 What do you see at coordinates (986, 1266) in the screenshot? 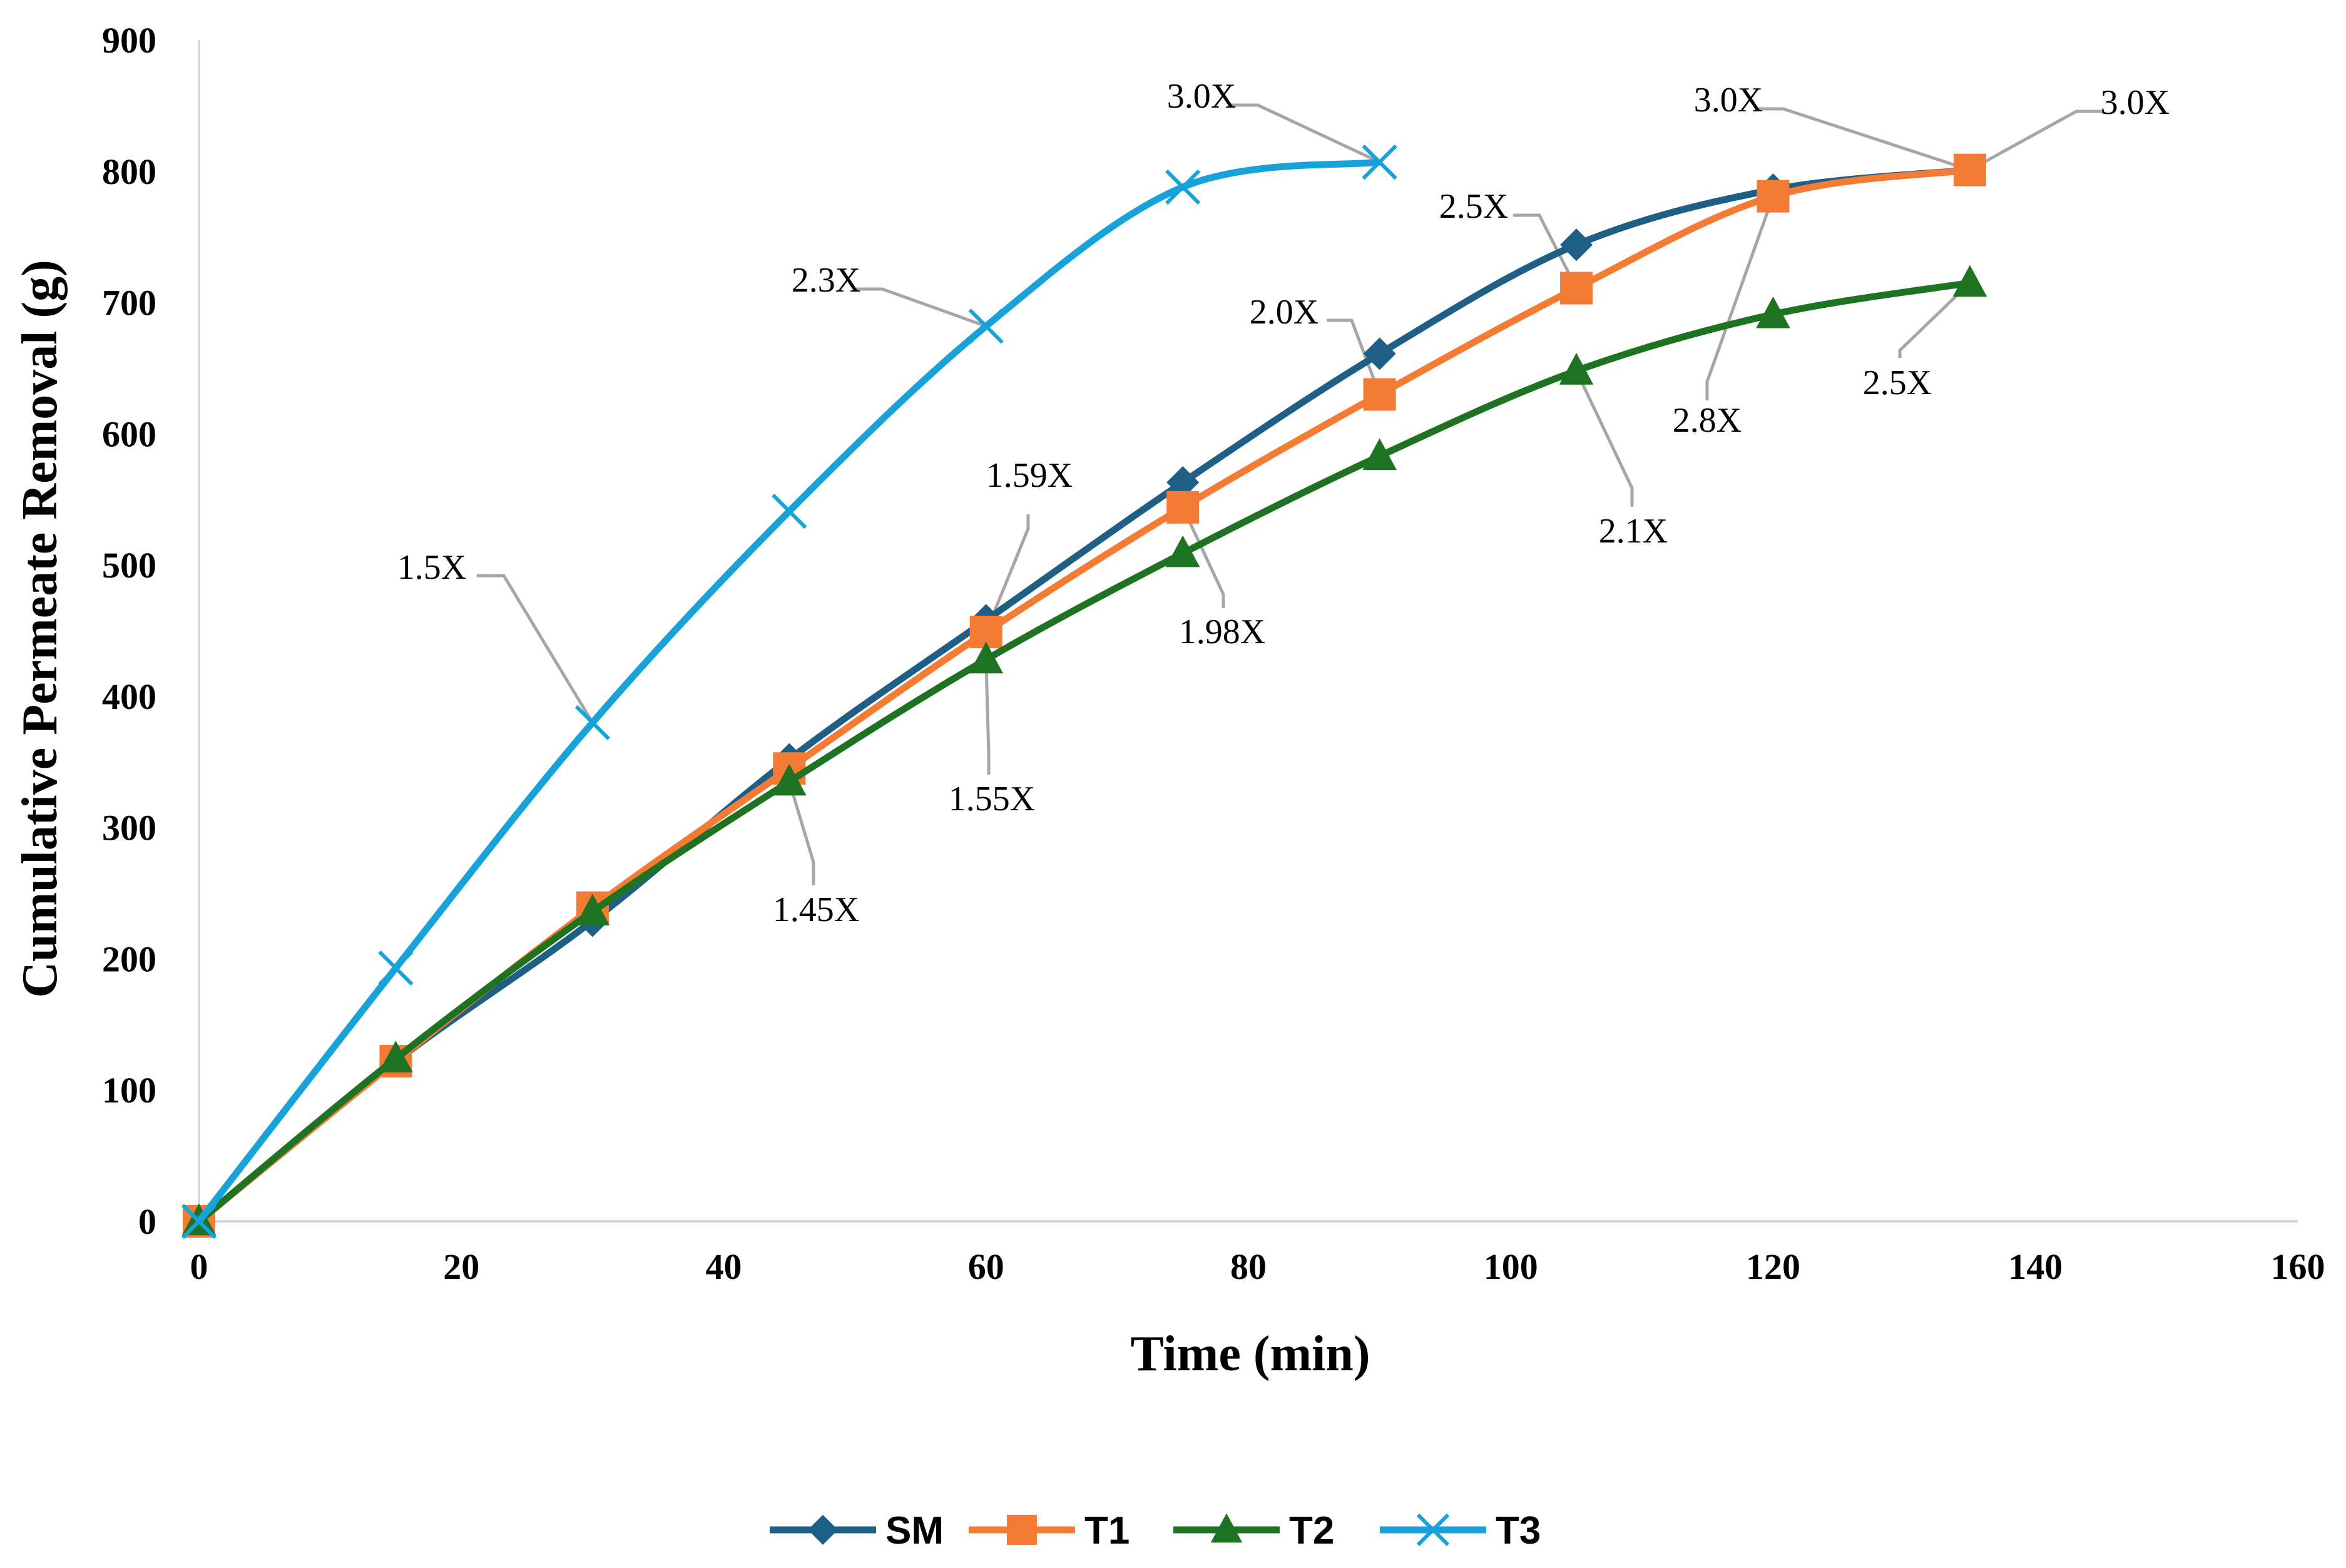
I see `x-tick-label: 60` at bounding box center [986, 1266].